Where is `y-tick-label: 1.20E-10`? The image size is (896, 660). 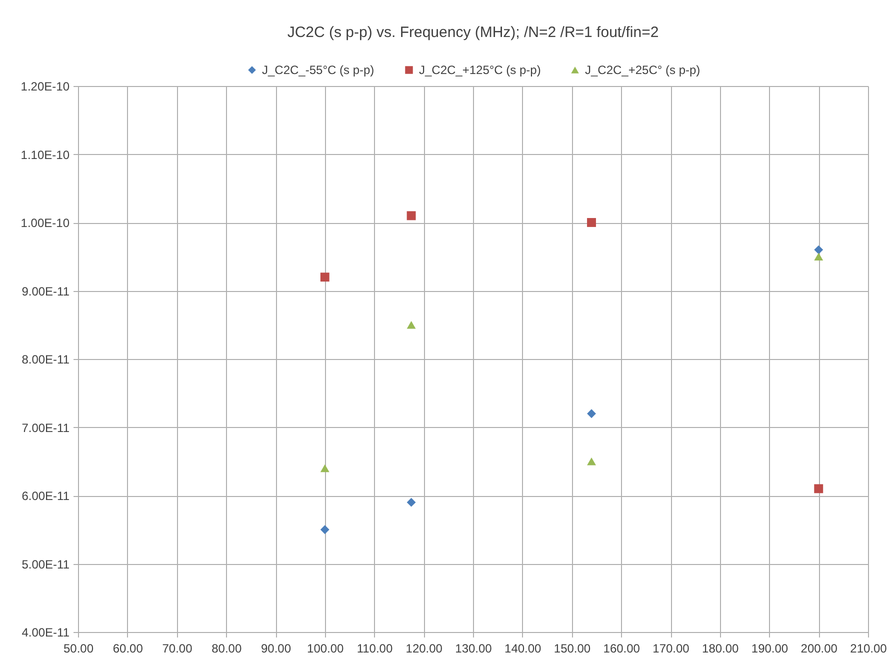 y-tick-label: 1.20E-10 is located at coordinates (45, 87).